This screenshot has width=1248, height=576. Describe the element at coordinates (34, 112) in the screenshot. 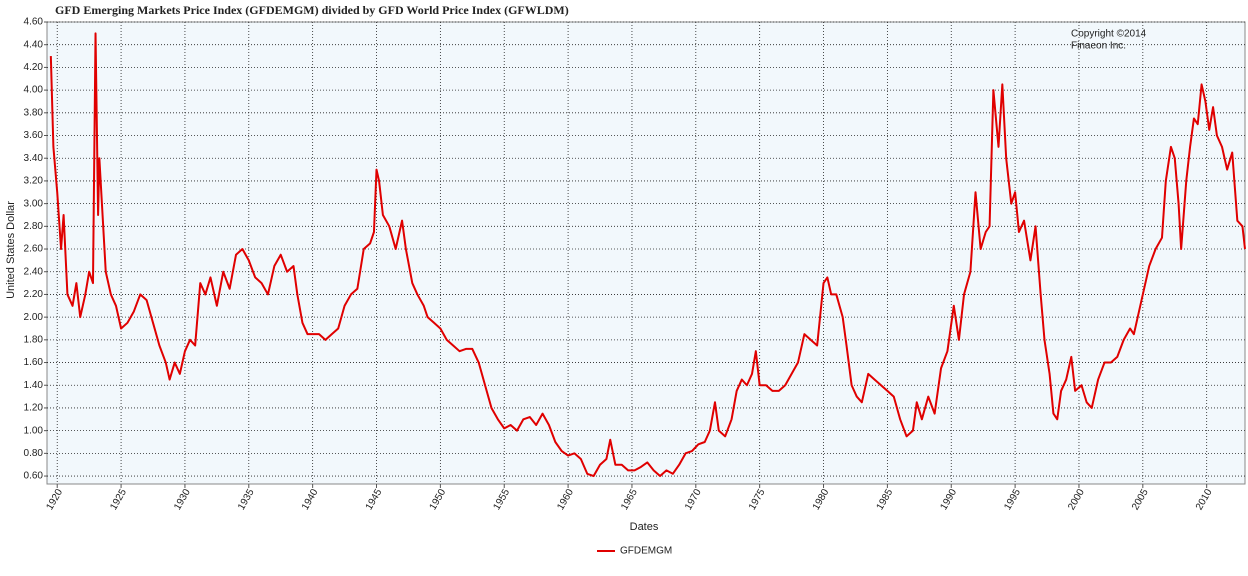

I see `y-tick-label: 3.80` at that location.